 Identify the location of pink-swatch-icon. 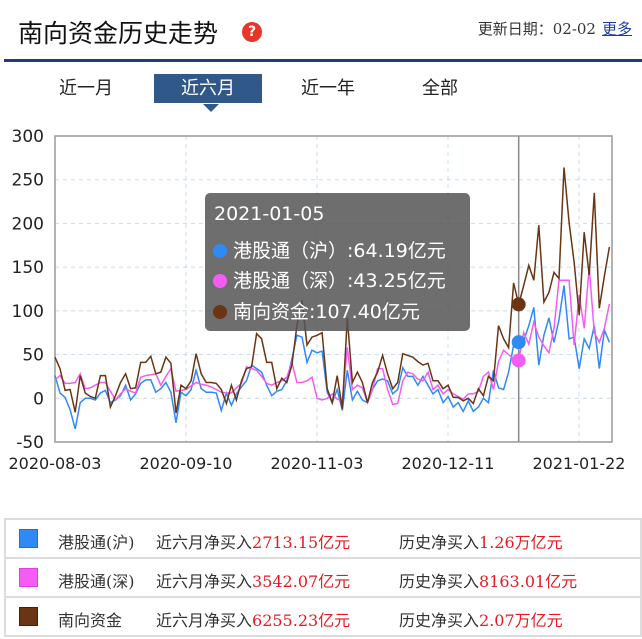
(28, 577).